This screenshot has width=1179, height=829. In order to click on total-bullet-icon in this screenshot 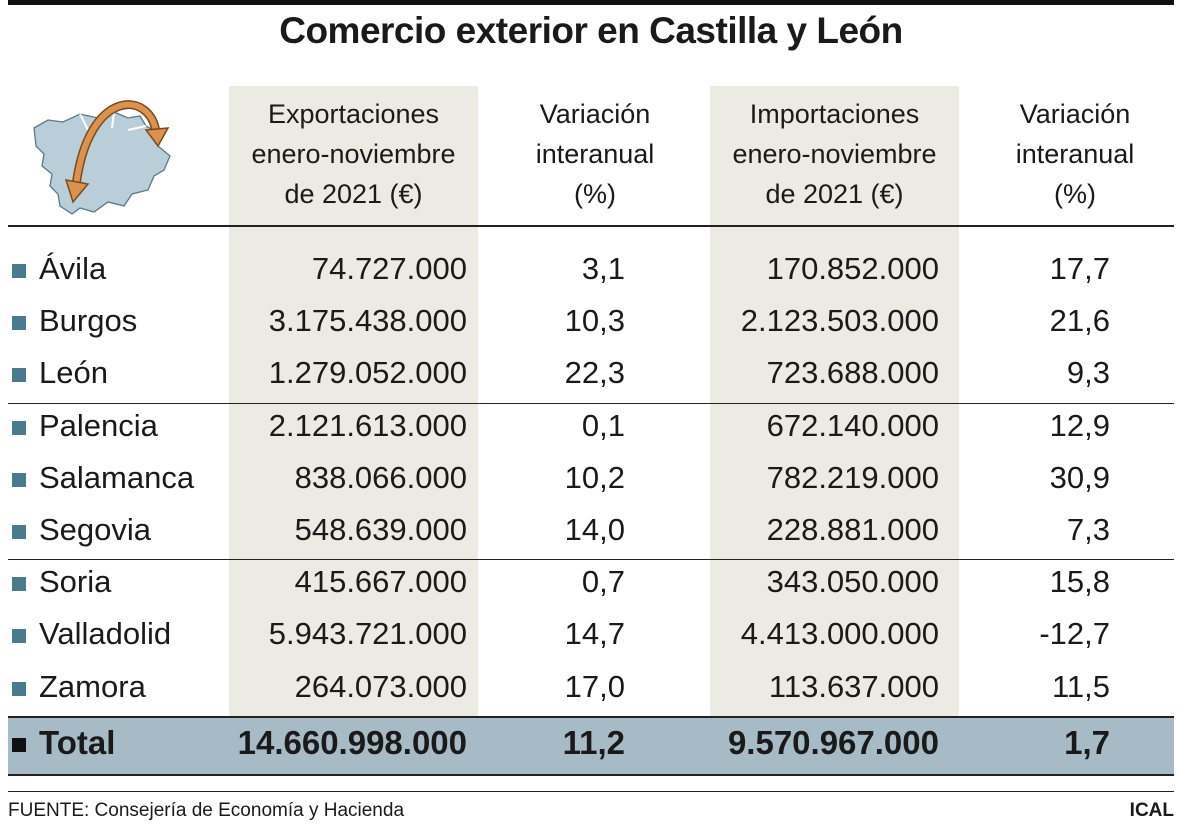, I will do `click(19, 745)`.